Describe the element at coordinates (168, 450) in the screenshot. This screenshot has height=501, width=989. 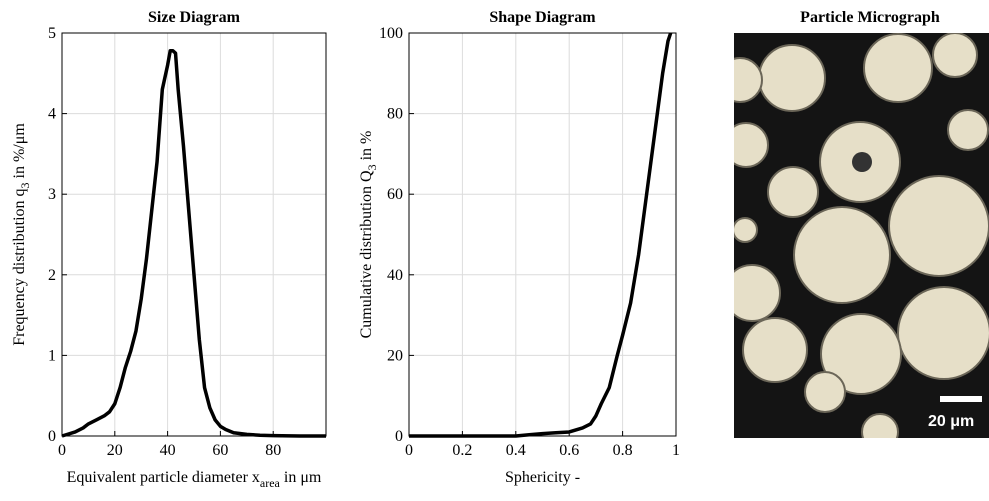
I see `x-tick-label: 40` at that location.